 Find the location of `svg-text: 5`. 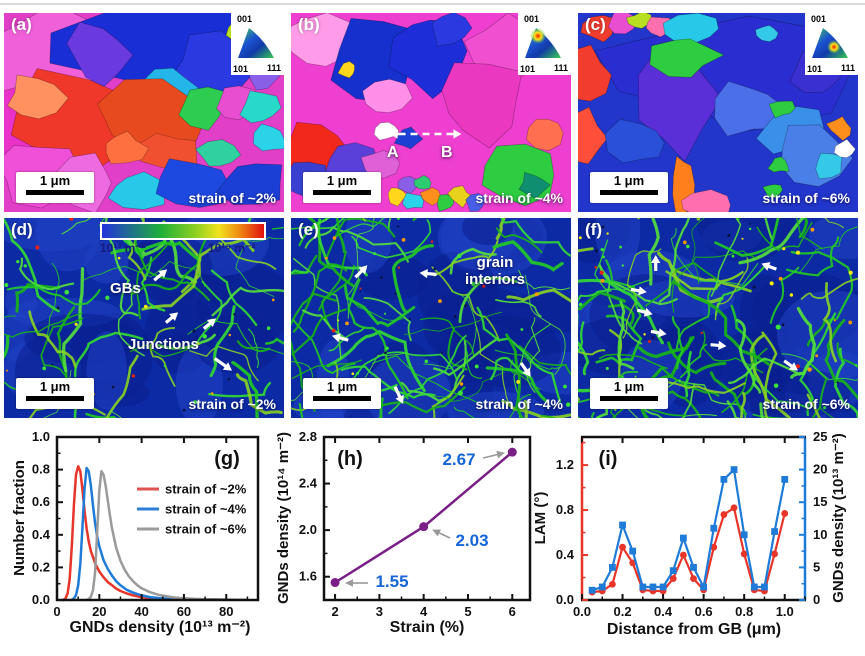

svg-text: 5 is located at coordinates (467, 611).